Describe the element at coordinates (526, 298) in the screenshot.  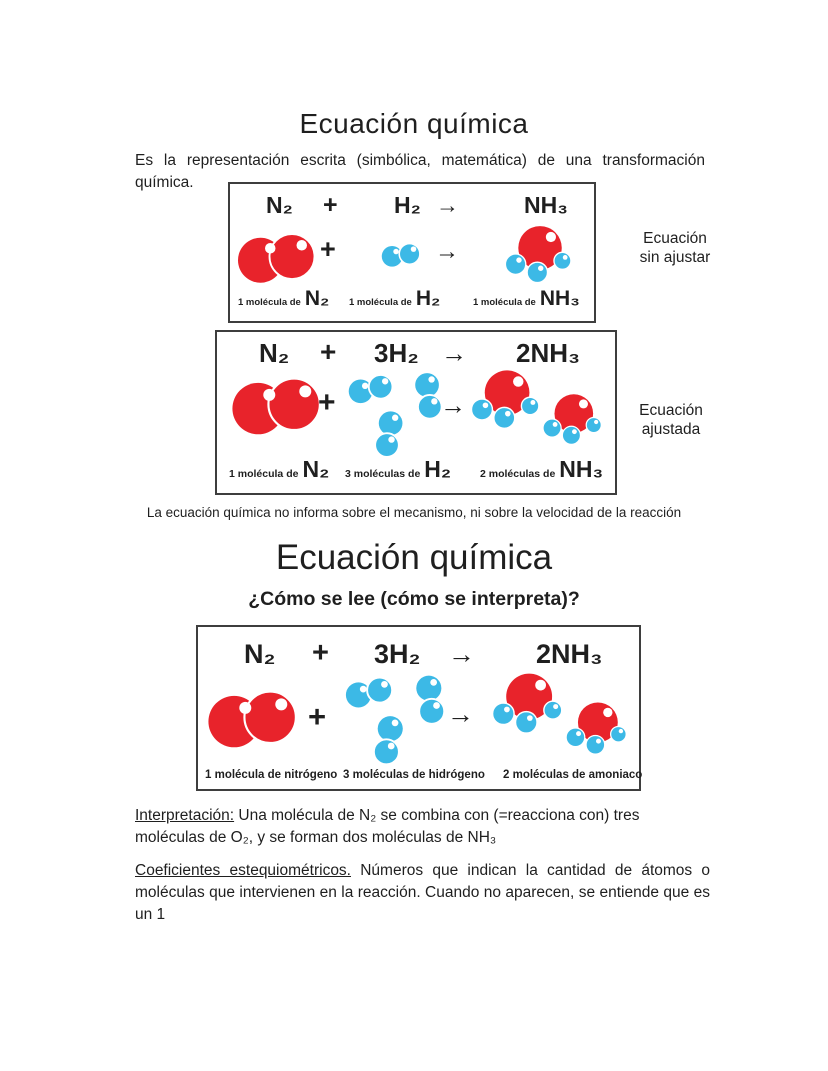
I see `molecule-count-label: 1 molécula de NH₃` at that location.